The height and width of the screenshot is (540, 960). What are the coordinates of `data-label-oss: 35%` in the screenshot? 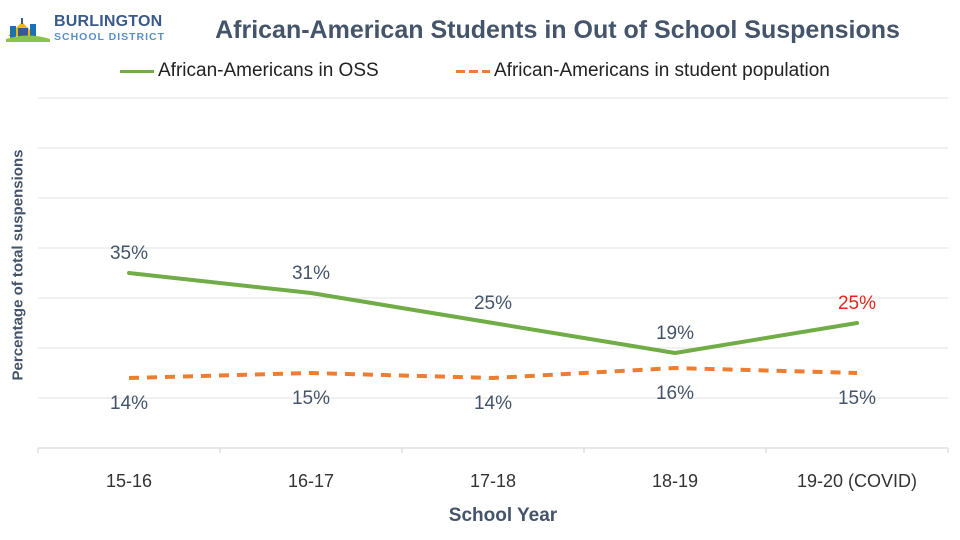 It's located at (129, 253).